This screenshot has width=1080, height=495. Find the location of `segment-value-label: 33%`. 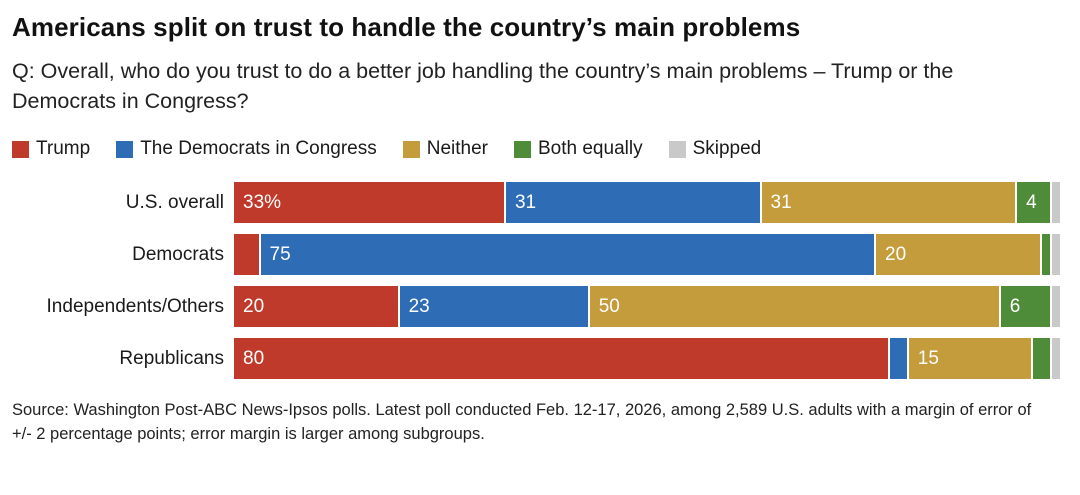

segment-value-label: 33% is located at coordinates (262, 202).